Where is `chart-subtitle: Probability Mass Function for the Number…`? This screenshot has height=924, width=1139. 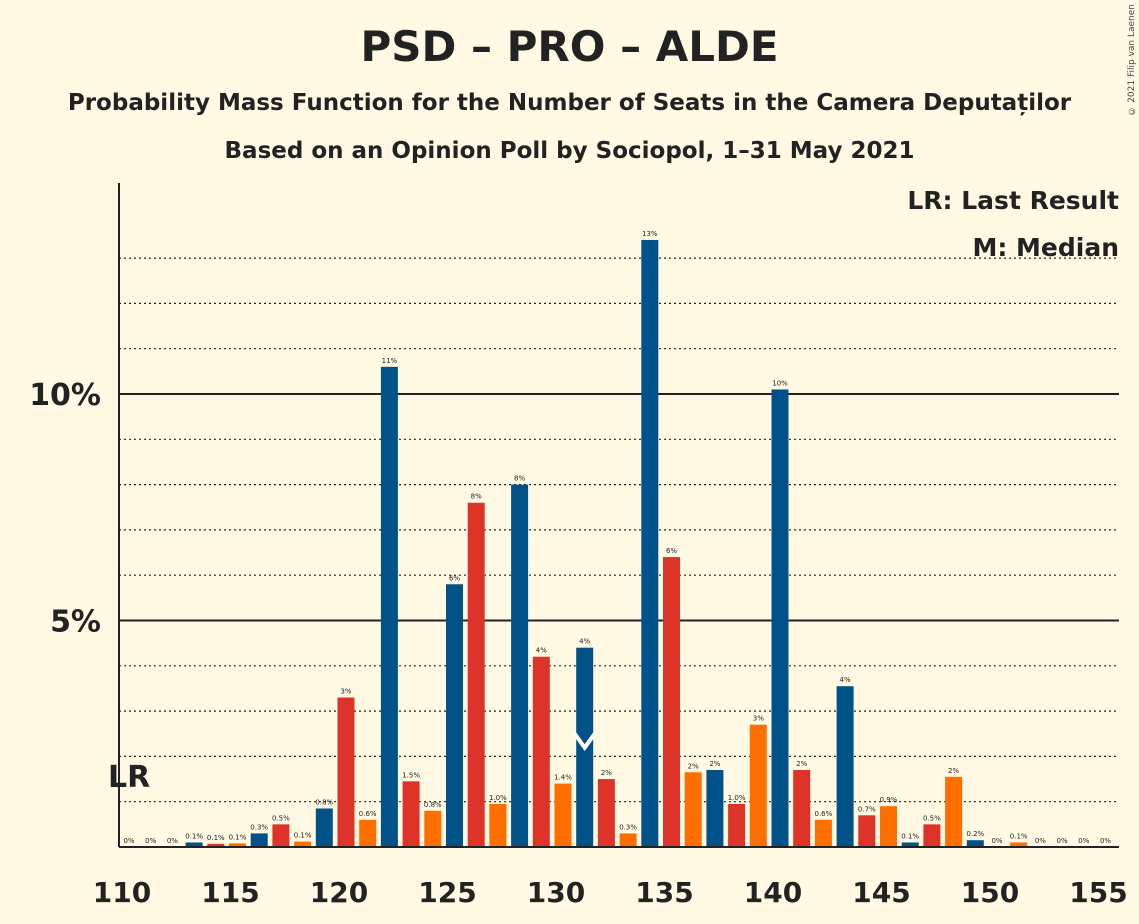
chart-subtitle: Probability Mass Function for the Number… is located at coordinates (569, 103).